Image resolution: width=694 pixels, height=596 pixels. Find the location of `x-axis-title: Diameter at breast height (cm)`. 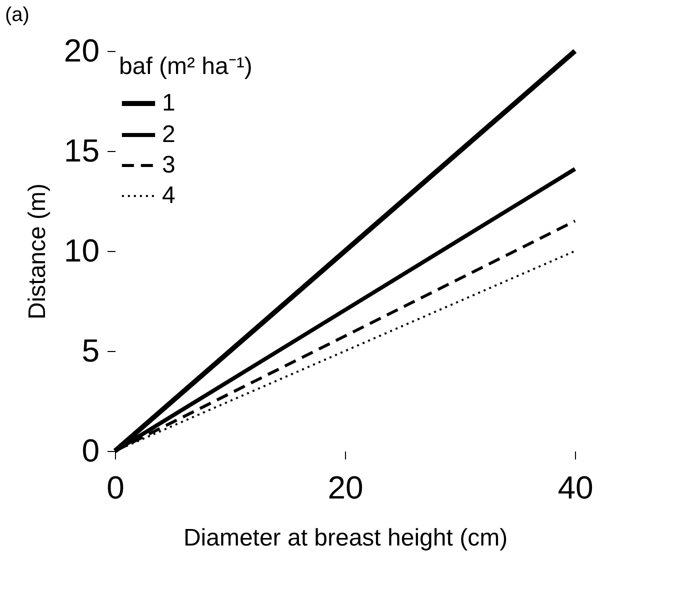

x-axis-title: Diameter at breast height (cm) is located at coordinates (345, 538).